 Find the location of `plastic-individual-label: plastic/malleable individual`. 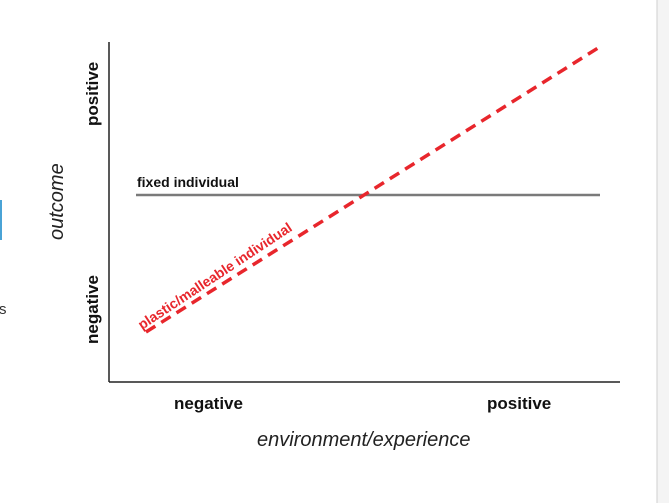

plastic-individual-label: plastic/malleable individual is located at coordinates (215, 275).